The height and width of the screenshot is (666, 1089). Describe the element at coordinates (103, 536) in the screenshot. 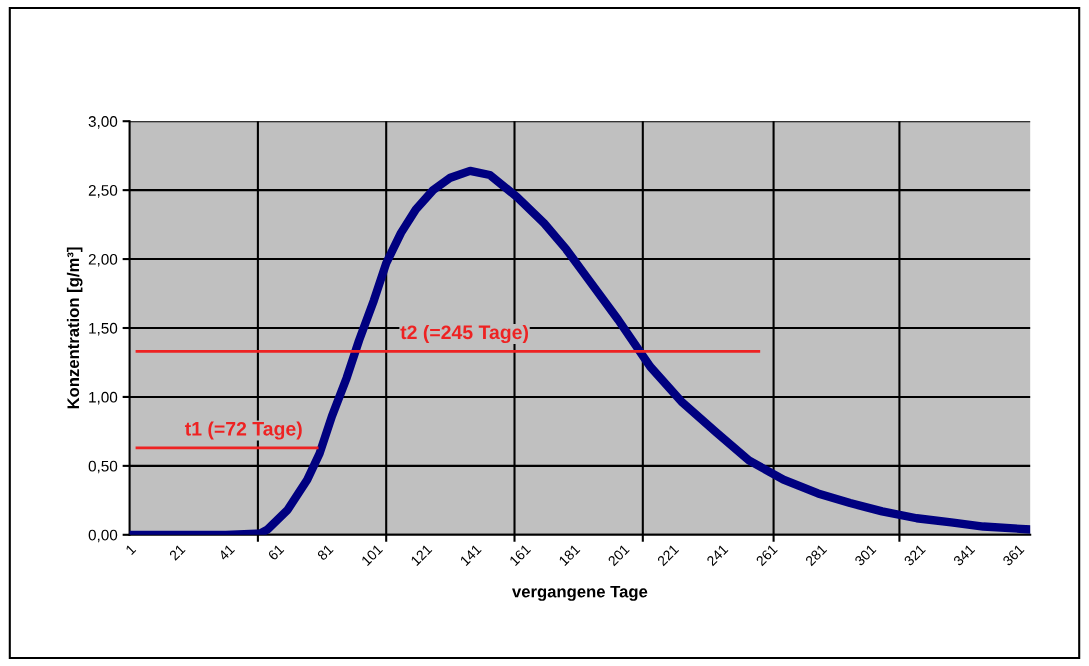

I see `y-tick-label: 0,00` at that location.